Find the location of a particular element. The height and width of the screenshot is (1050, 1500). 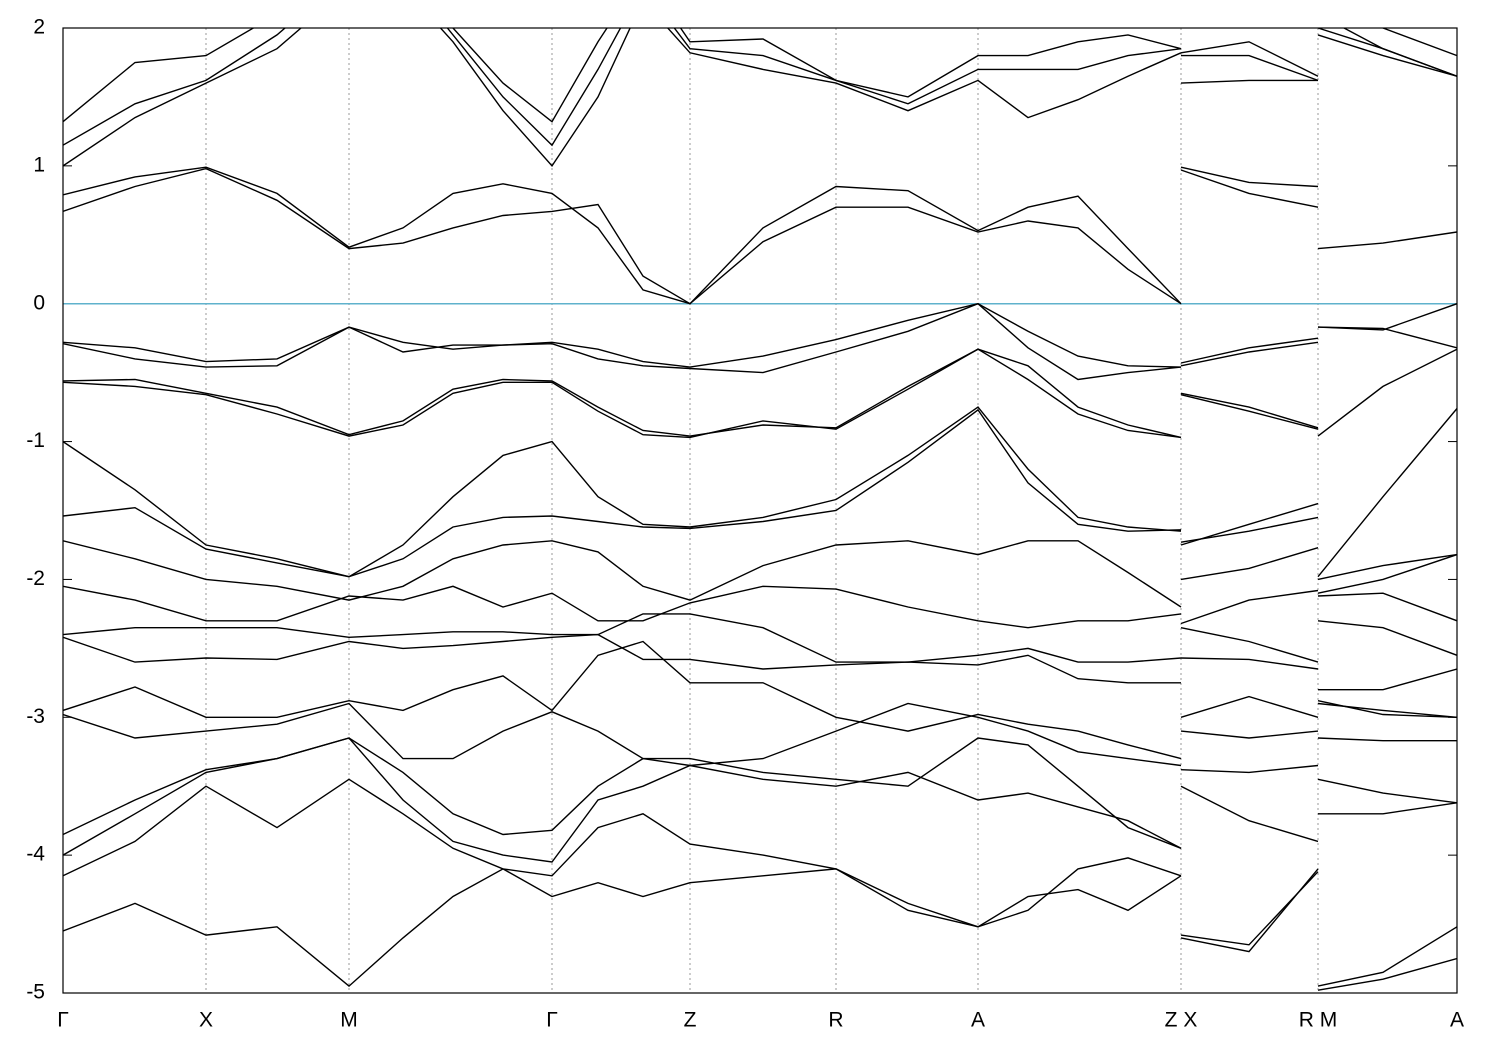

y-tick-label: 0 is located at coordinates (39, 302).